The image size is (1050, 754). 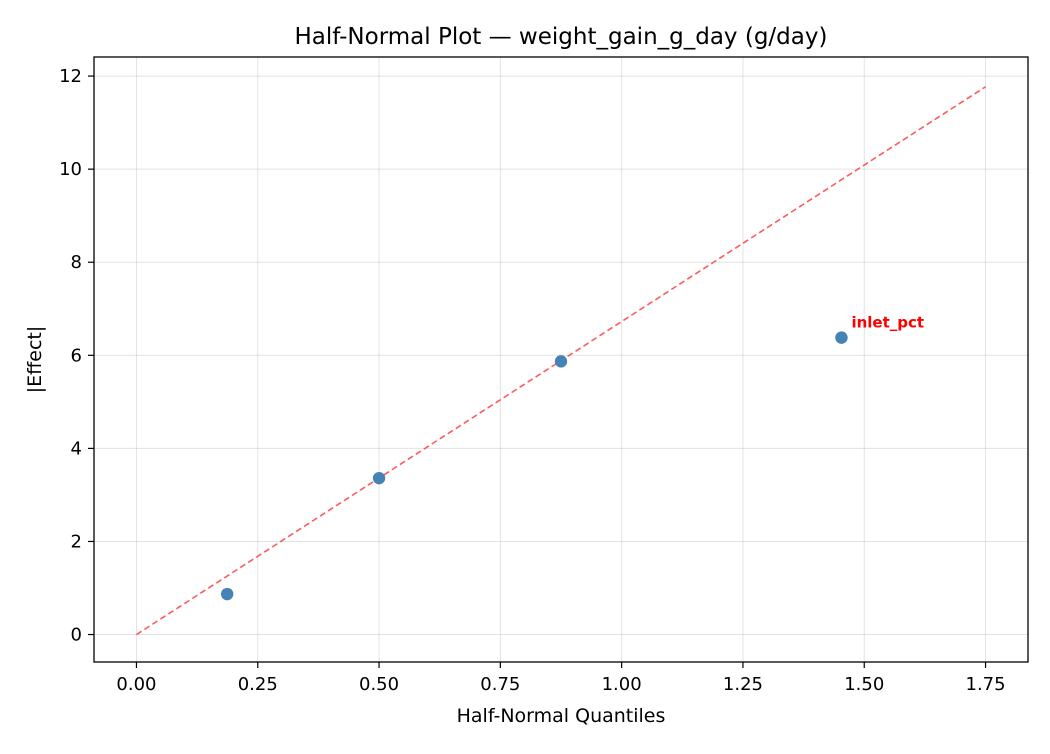 I want to click on x-tick-label: 1.00, so click(x=622, y=684).